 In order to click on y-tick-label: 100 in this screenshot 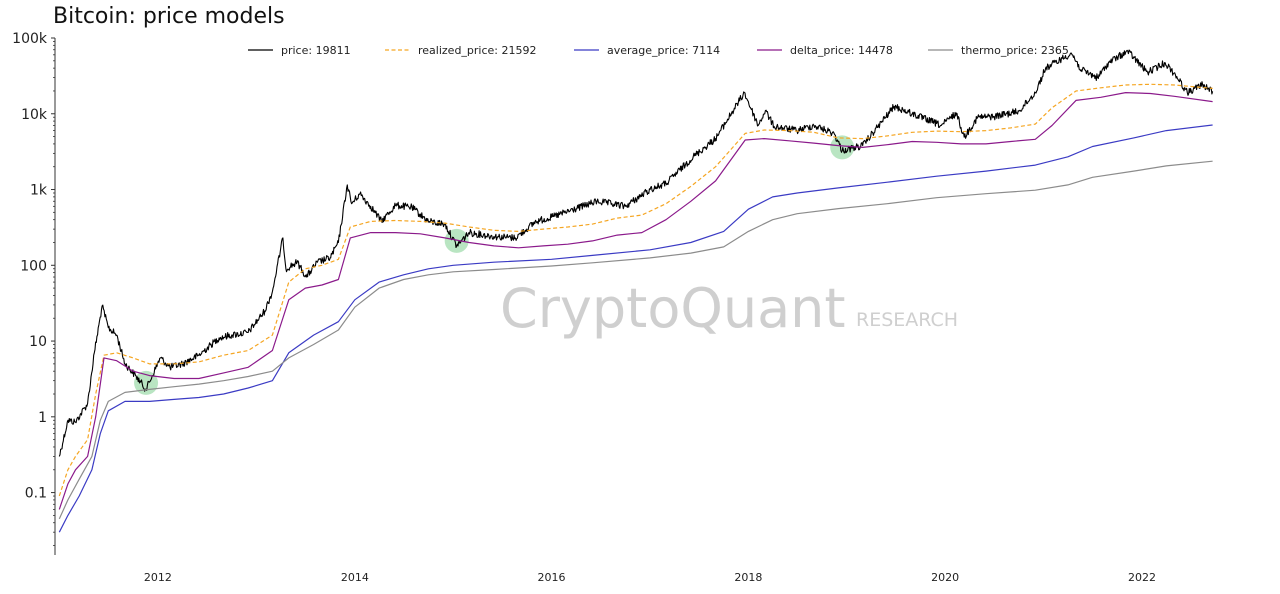, I will do `click(33, 266)`.